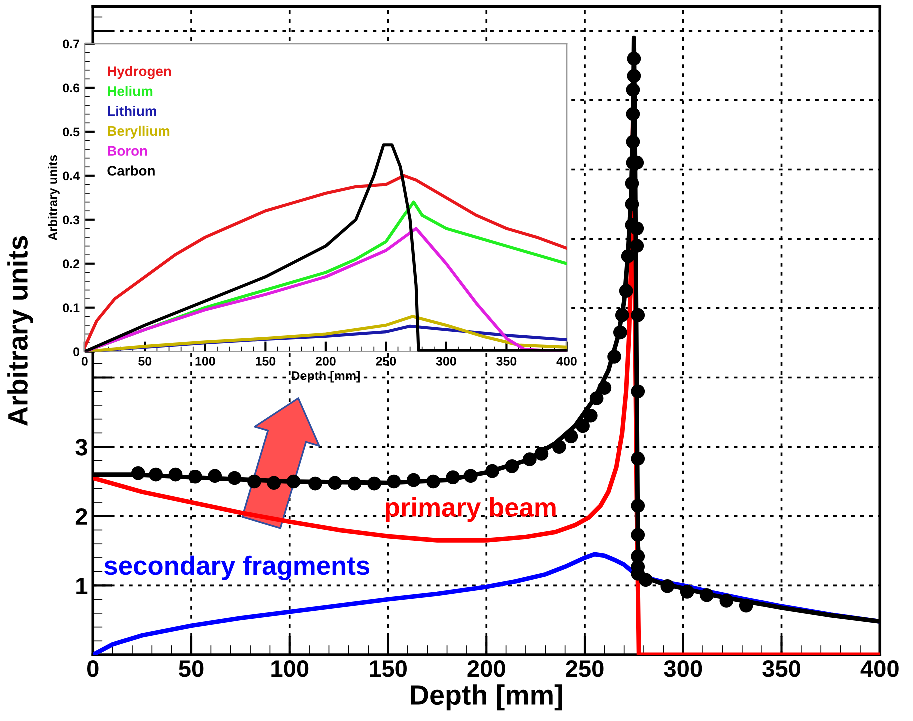 Image resolution: width=913 pixels, height=721 pixels. Describe the element at coordinates (71, 176) in the screenshot. I see `y-tick-label: 0.4` at that location.